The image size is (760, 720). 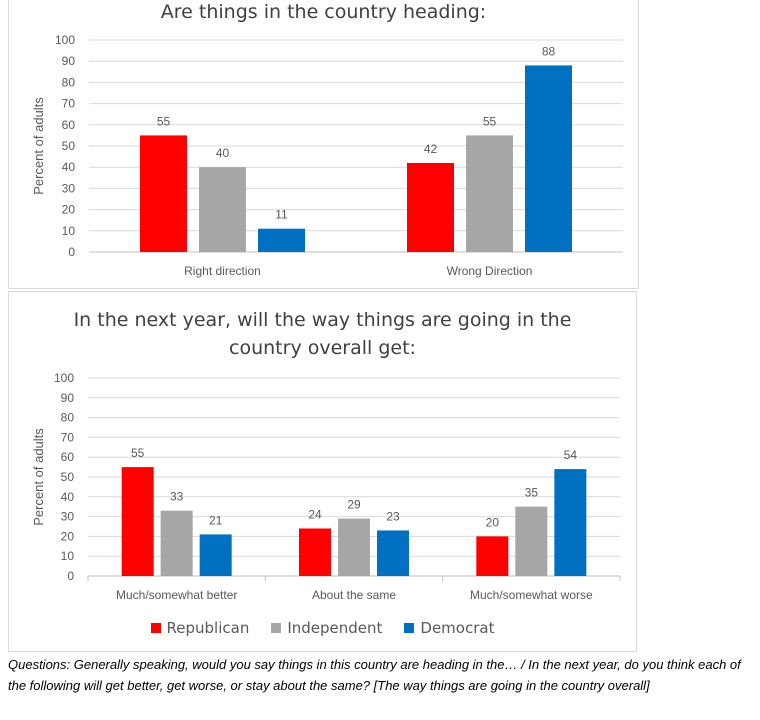 I want to click on data-label: 29, so click(x=354, y=505).